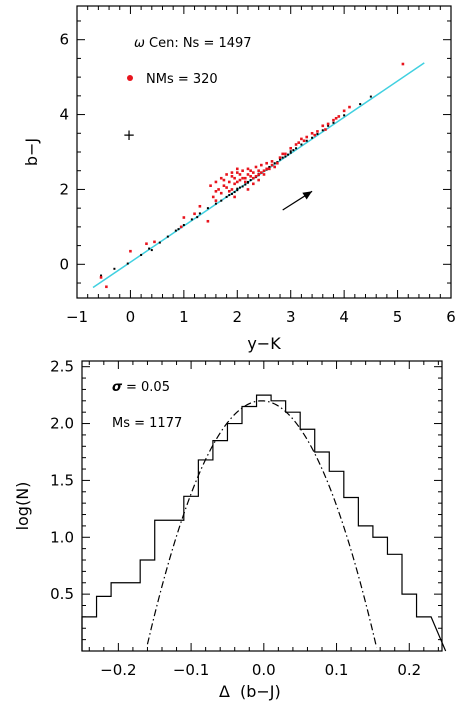 This screenshot has height=708, width=463. What do you see at coordinates (264, 670) in the screenshot?
I see `x-tick-label: 0.0` at bounding box center [264, 670].